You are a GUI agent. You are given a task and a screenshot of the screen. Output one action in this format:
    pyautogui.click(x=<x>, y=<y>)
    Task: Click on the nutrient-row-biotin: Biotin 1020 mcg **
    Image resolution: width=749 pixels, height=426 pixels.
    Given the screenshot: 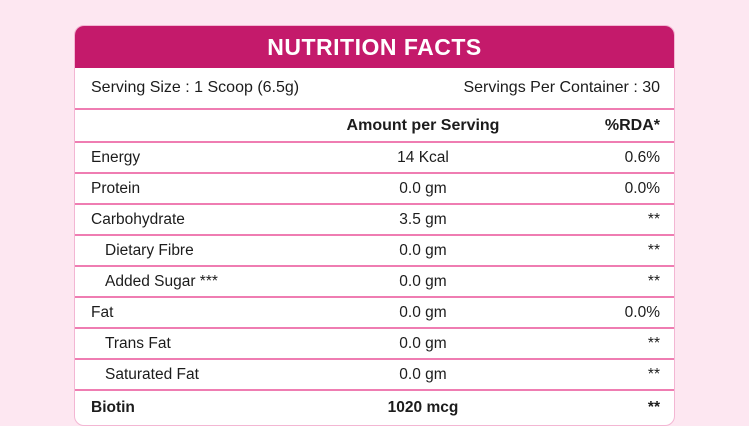 What is the action you would take?
    pyautogui.click(x=374, y=408)
    